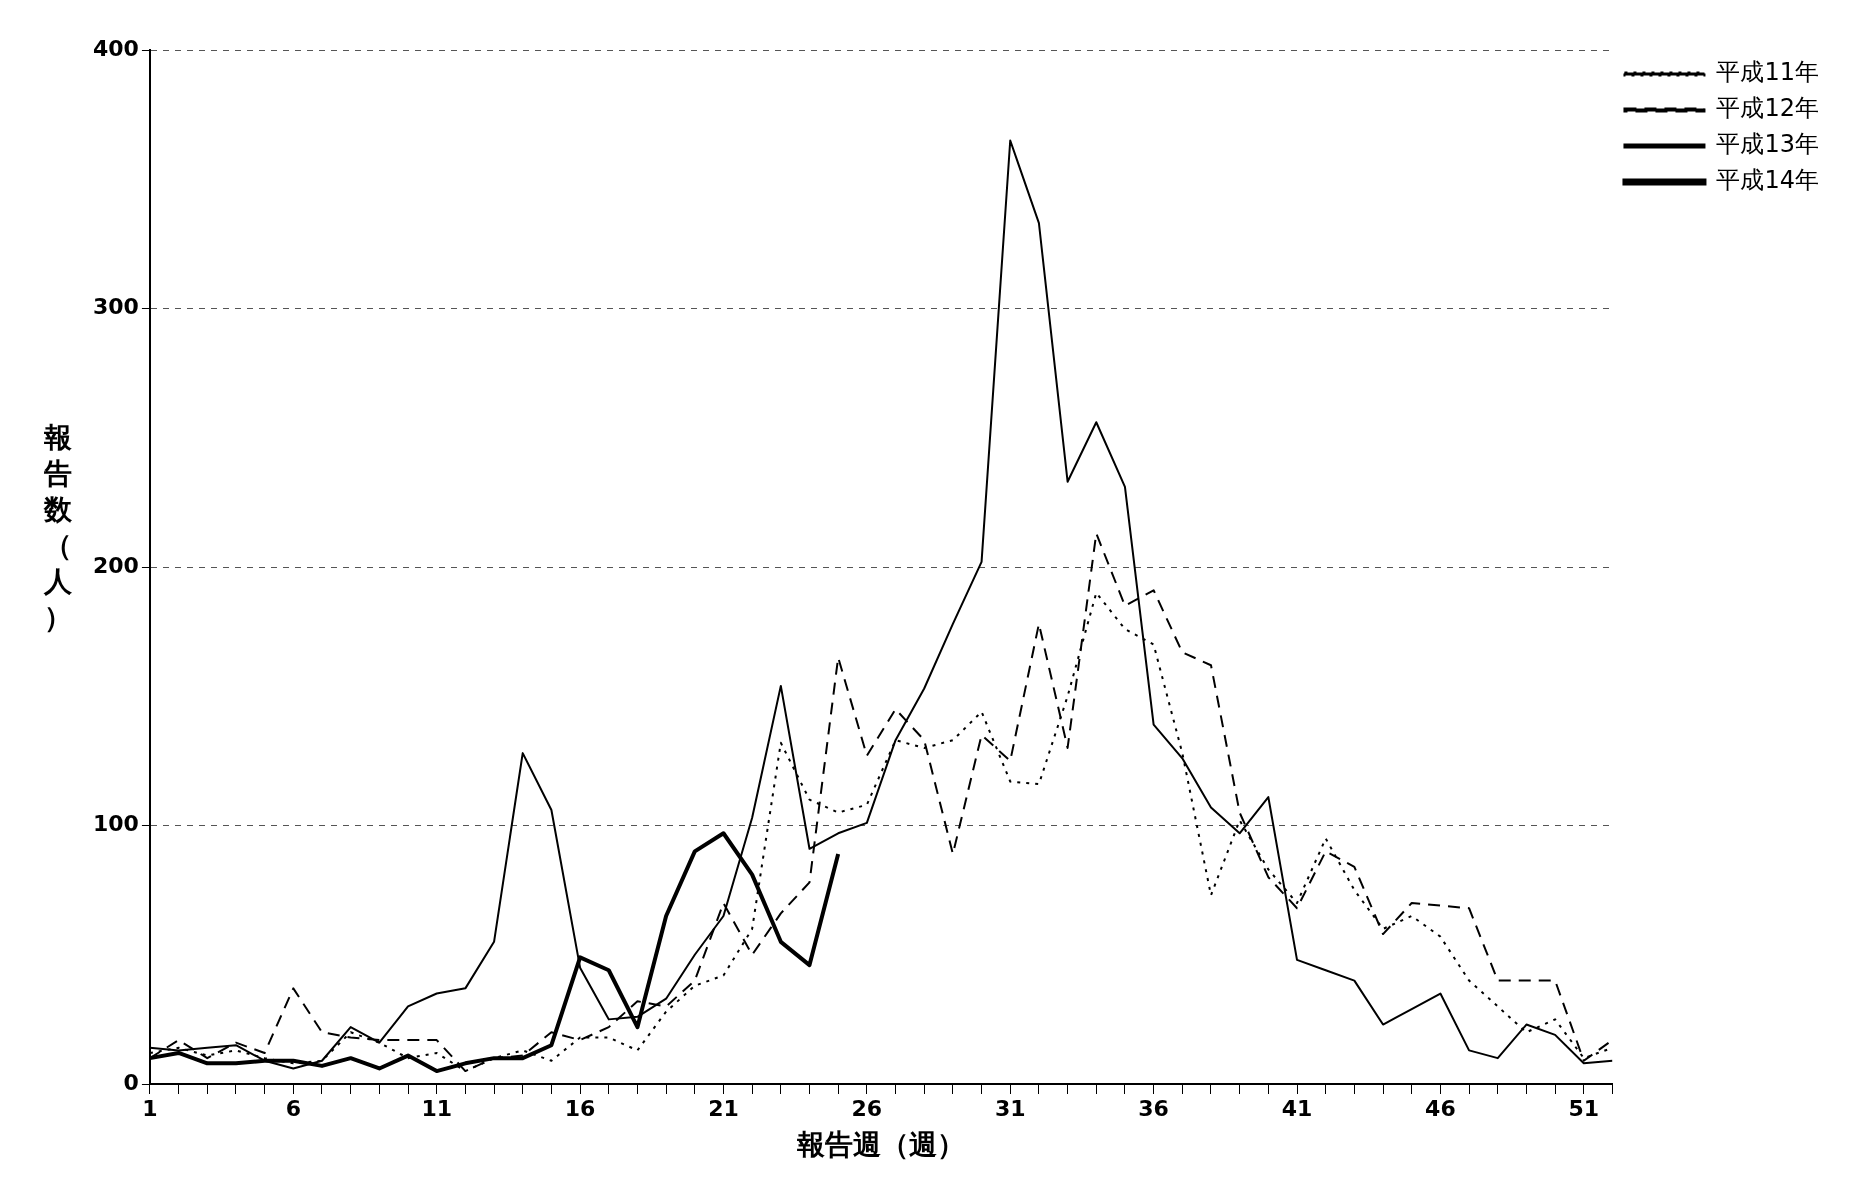  What do you see at coordinates (437, 1108) in the screenshot?
I see `x-tick-label: 11` at bounding box center [437, 1108].